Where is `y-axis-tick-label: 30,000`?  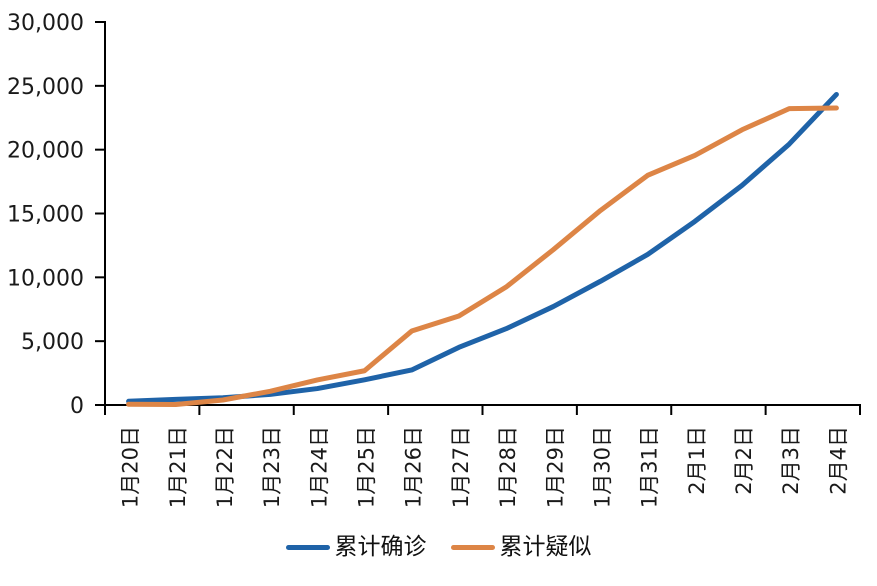 y-axis-tick-label: 30,000 is located at coordinates (45, 23).